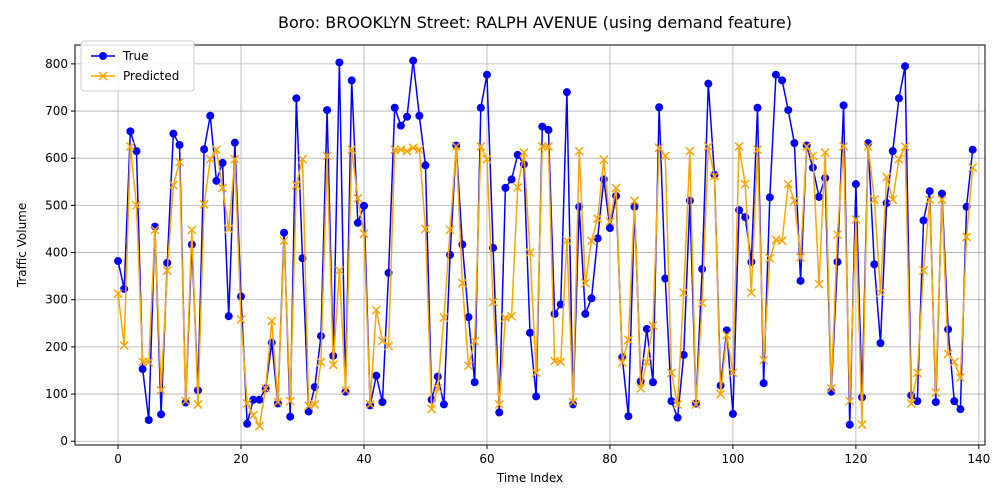 This screenshot has width=1000, height=500. Describe the element at coordinates (486, 459) in the screenshot. I see `x-tick-label: 60` at that location.